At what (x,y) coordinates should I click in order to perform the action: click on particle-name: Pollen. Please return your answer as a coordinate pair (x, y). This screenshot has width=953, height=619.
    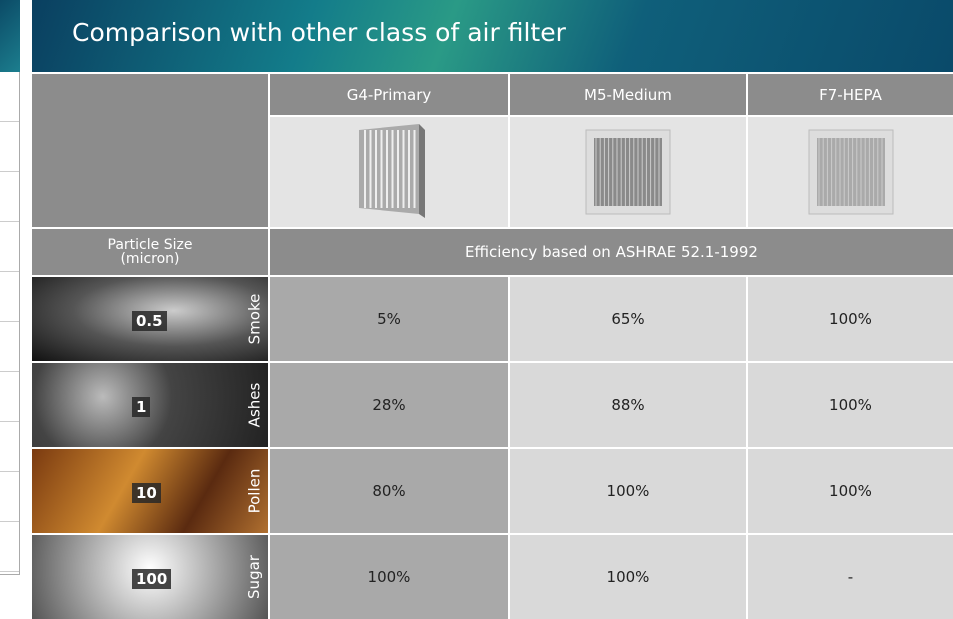
    Looking at the image, I should click on (254, 491).